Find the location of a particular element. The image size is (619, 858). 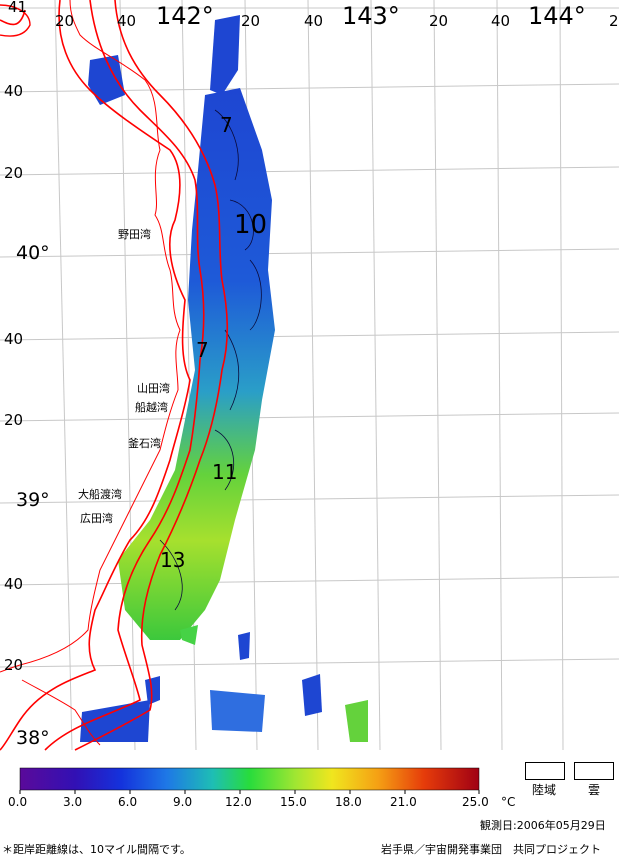

colorbar-ticks is located at coordinates (249, 792).